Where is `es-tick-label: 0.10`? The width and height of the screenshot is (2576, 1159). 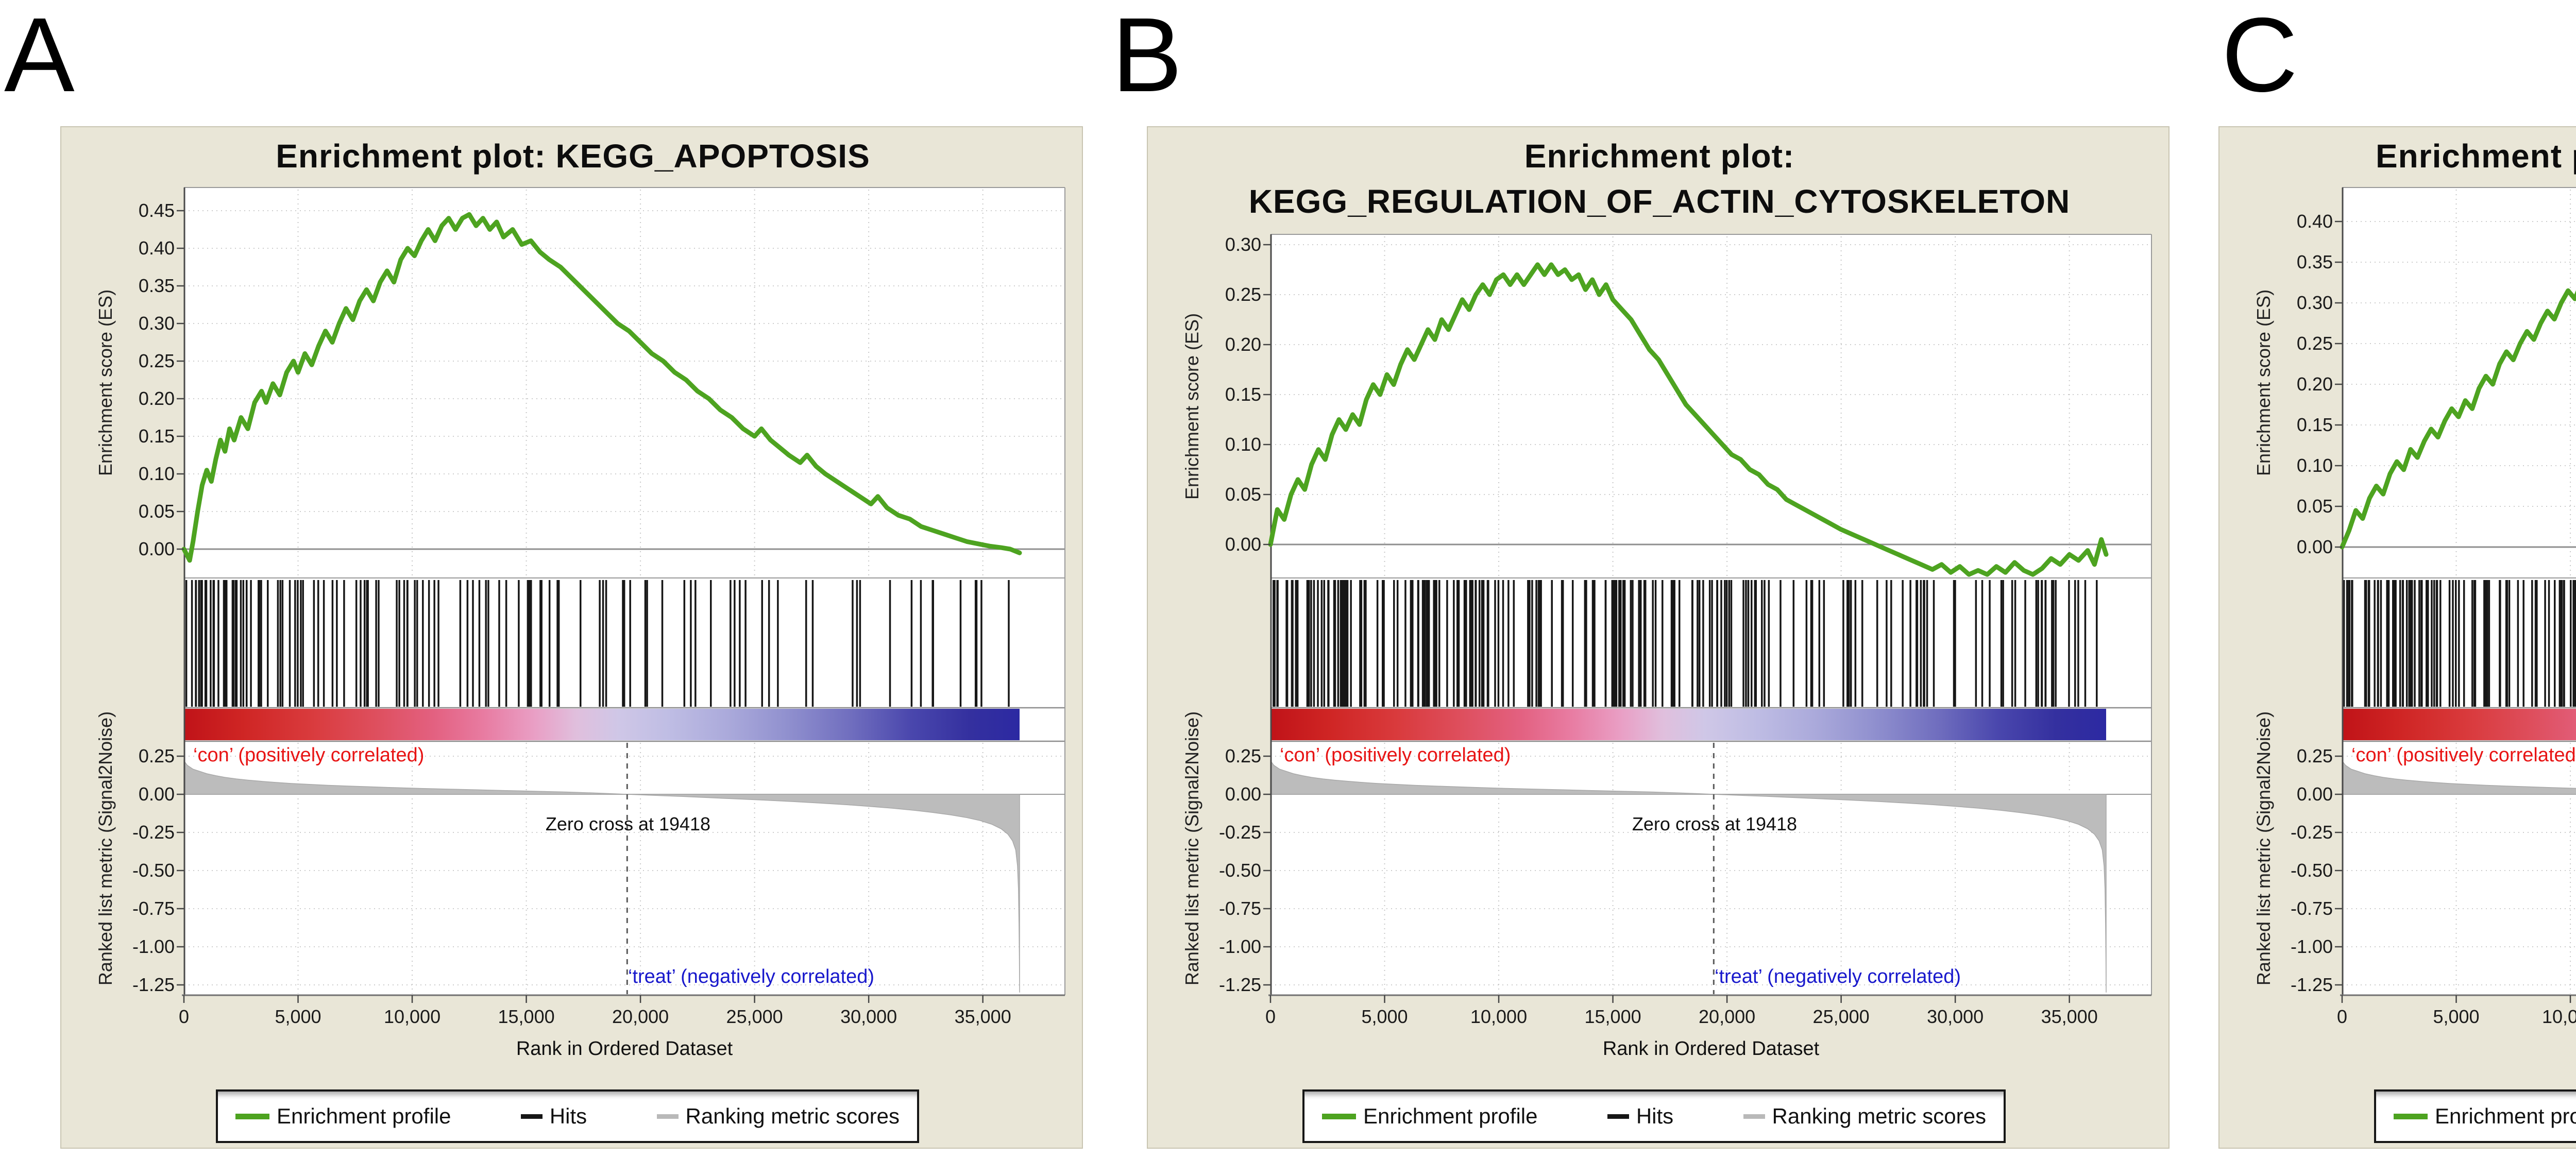 es-tick-label: 0.10 is located at coordinates (156, 473).